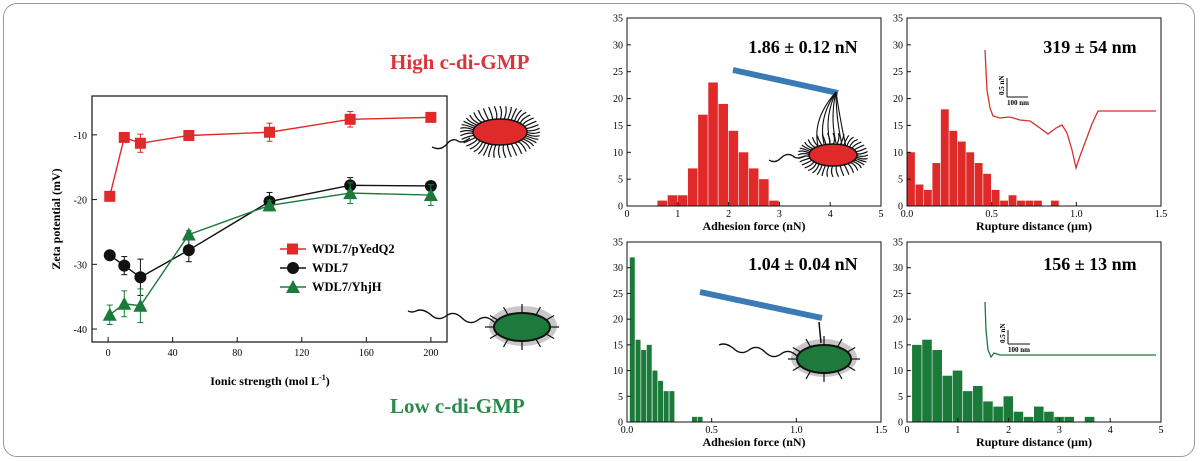 Image resolution: width=1200 pixels, height=461 pixels. Describe the element at coordinates (188, 250) in the screenshot. I see `zeta-point-circle` at that location.